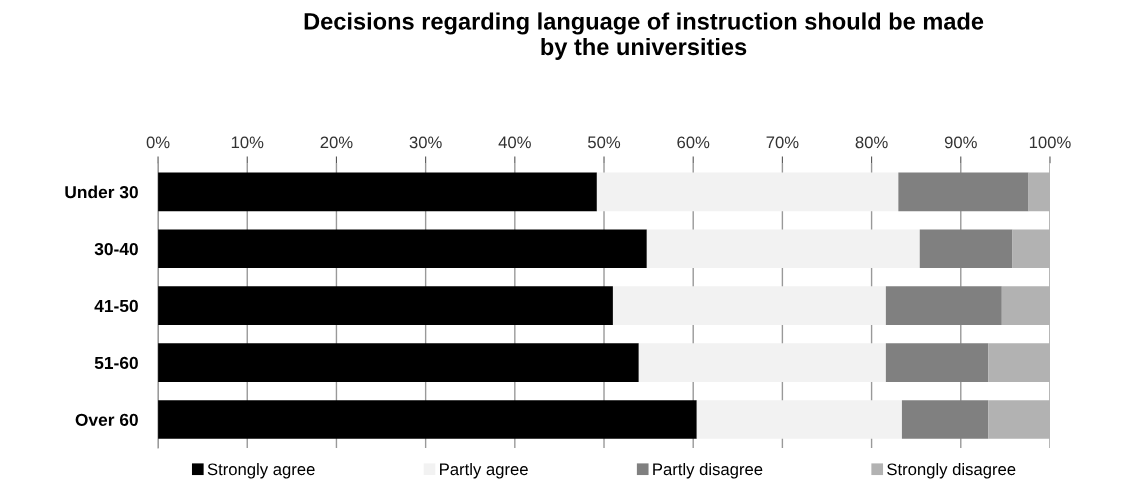  I want to click on legend-label: Strongly disagree, so click(951, 470).